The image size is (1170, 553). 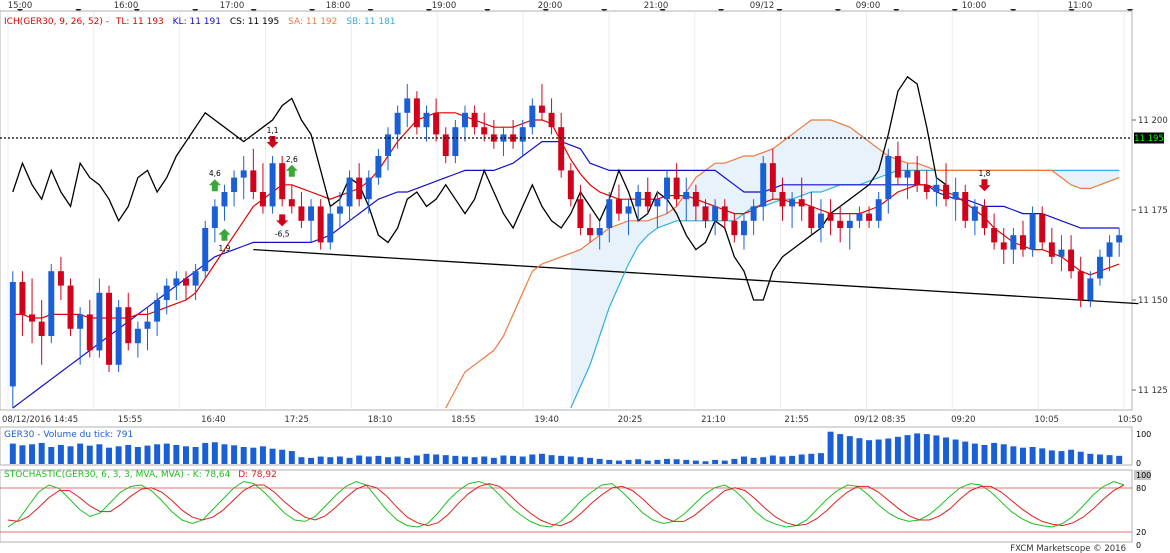 What do you see at coordinates (546, 420) in the screenshot?
I see `bottom-time-label: 19:40` at bounding box center [546, 420].